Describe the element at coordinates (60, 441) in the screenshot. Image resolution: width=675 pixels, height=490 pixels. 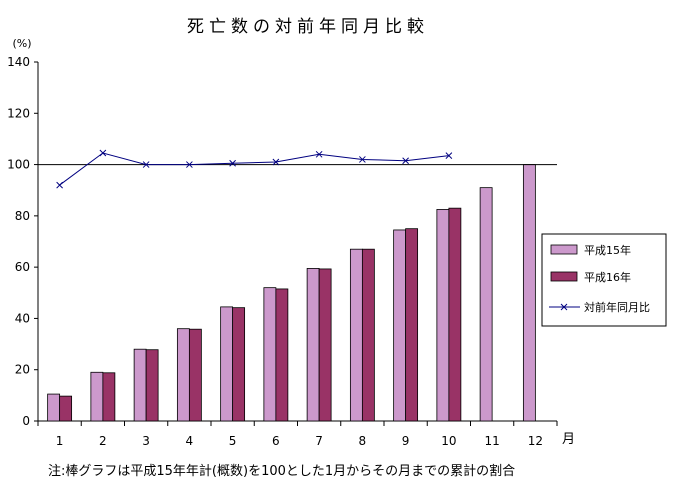
I see `x-tick-label: 1` at that location.